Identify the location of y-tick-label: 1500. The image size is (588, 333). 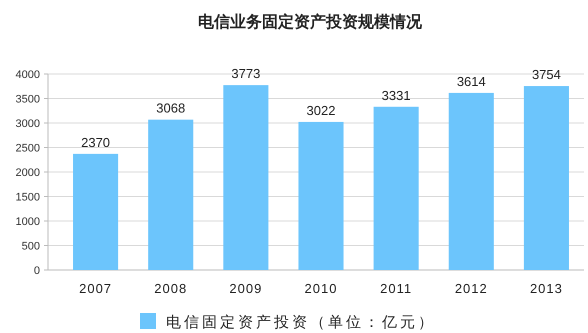
(28, 198).